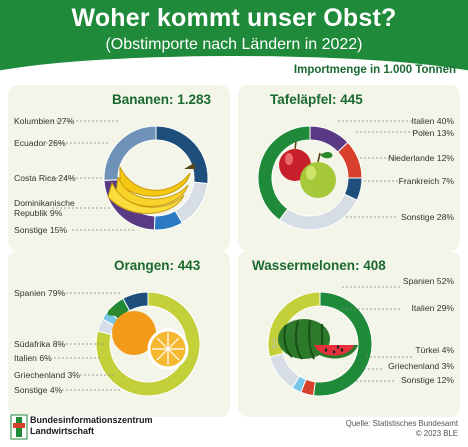 This screenshot has height=447, width=468. What do you see at coordinates (432, 121) in the screenshot?
I see `slice-label: Italien 40%` at bounding box center [432, 121].